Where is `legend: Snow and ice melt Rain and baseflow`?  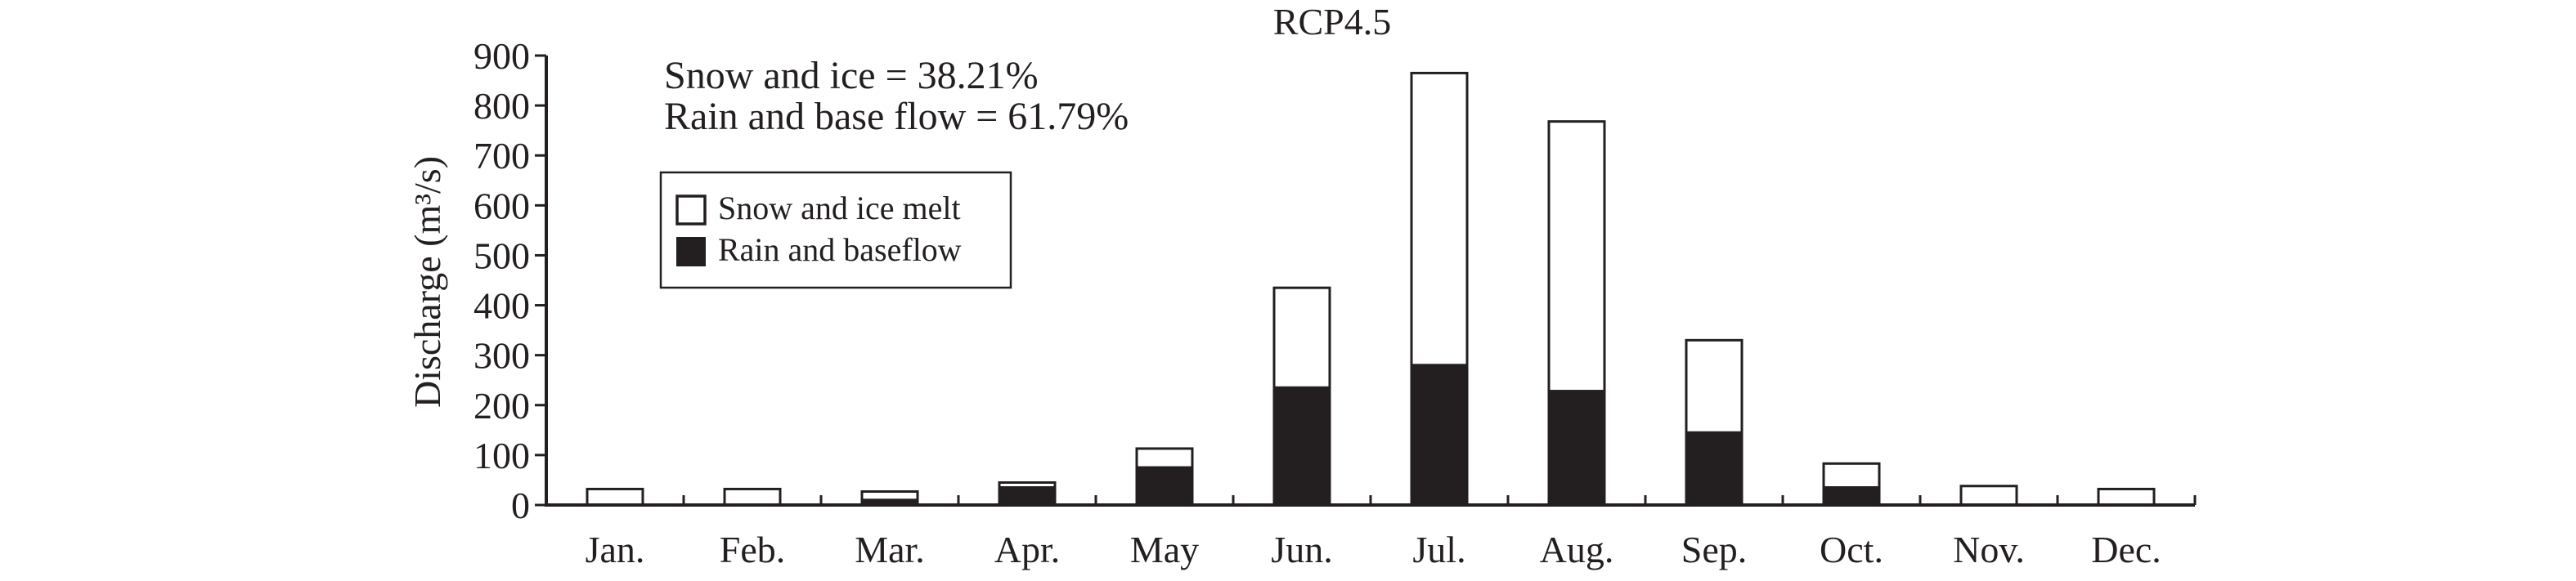
legend: Snow and ice melt Rain and baseflow is located at coordinates (835, 230).